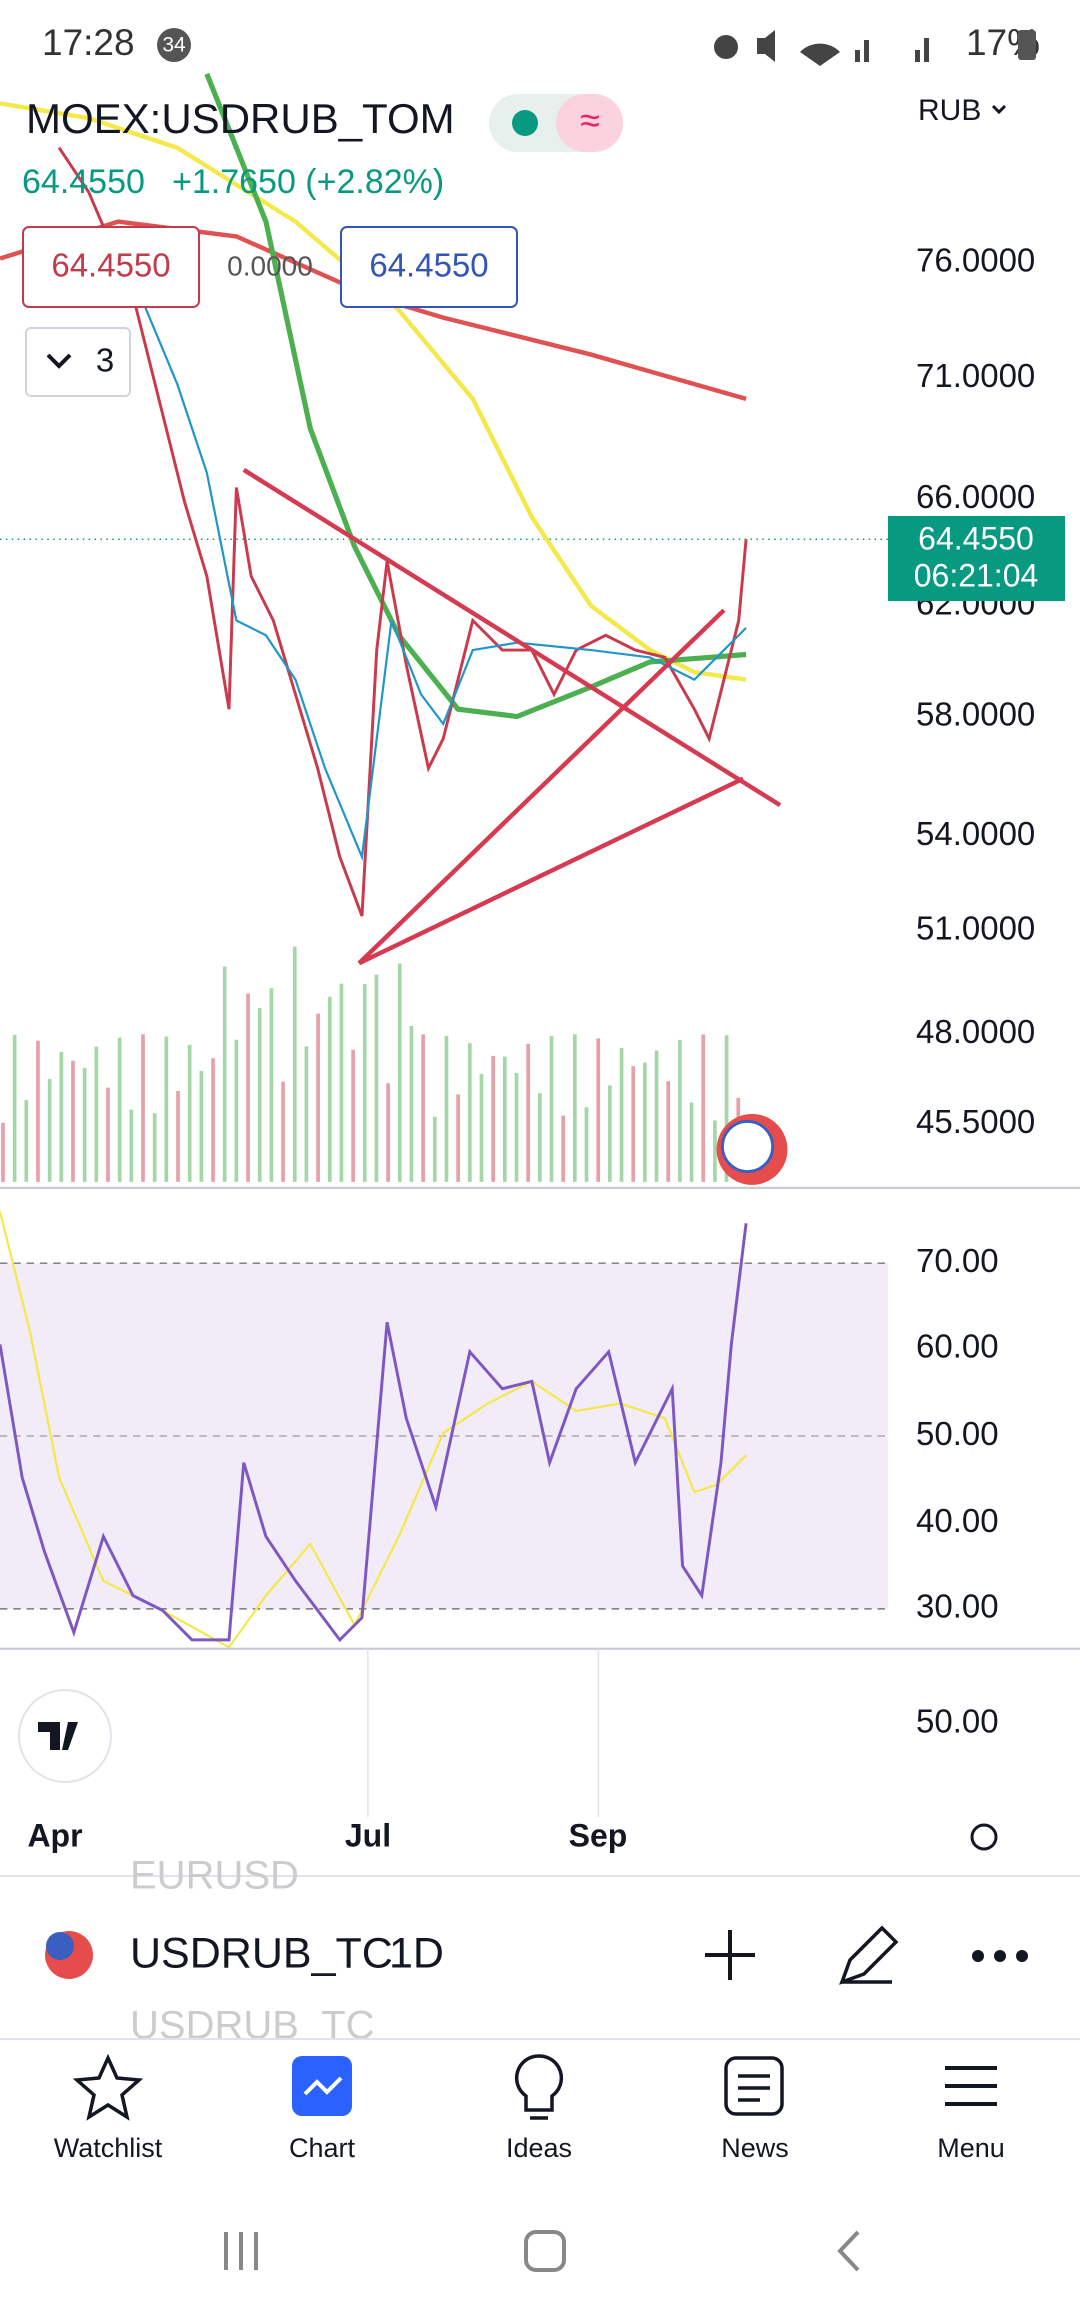 The height and width of the screenshot is (2321, 1080). I want to click on rsi, so click(374, 1433).